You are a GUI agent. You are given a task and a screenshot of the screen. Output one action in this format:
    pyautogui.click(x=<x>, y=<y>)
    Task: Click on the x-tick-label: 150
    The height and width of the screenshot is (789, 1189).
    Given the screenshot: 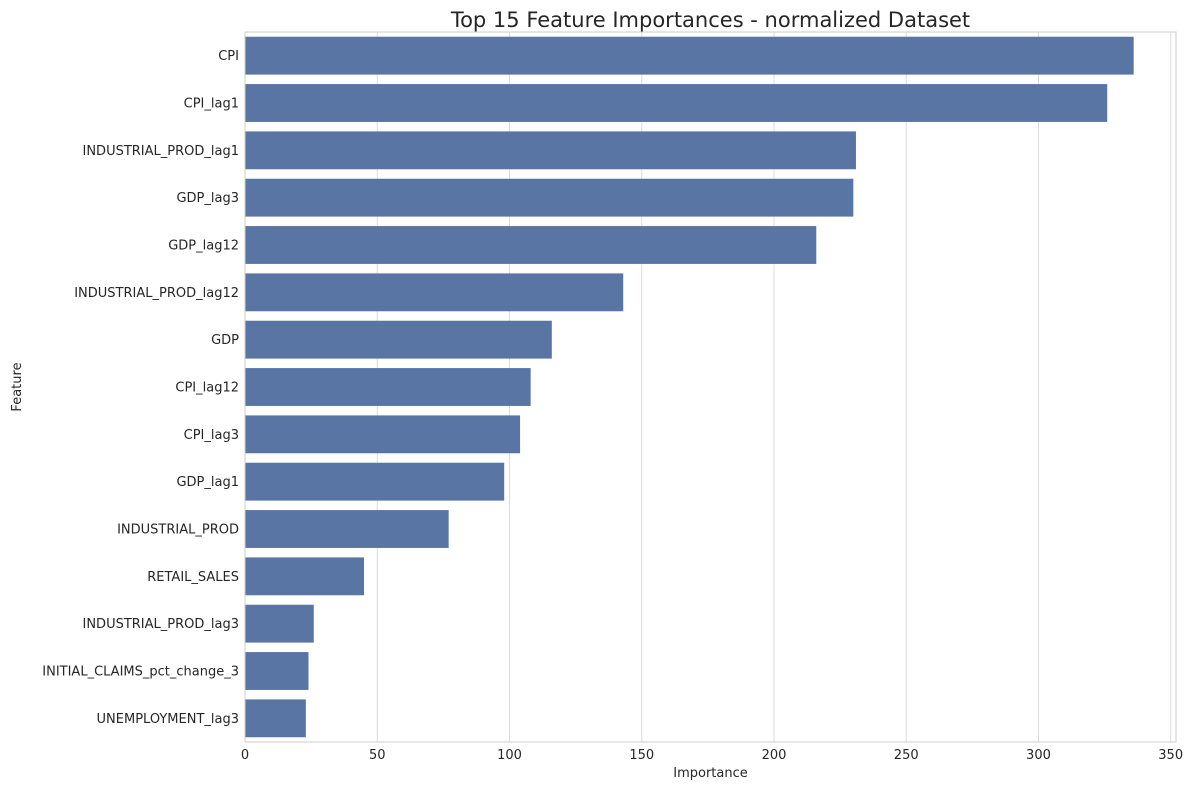 What is the action you would take?
    pyautogui.click(x=641, y=755)
    